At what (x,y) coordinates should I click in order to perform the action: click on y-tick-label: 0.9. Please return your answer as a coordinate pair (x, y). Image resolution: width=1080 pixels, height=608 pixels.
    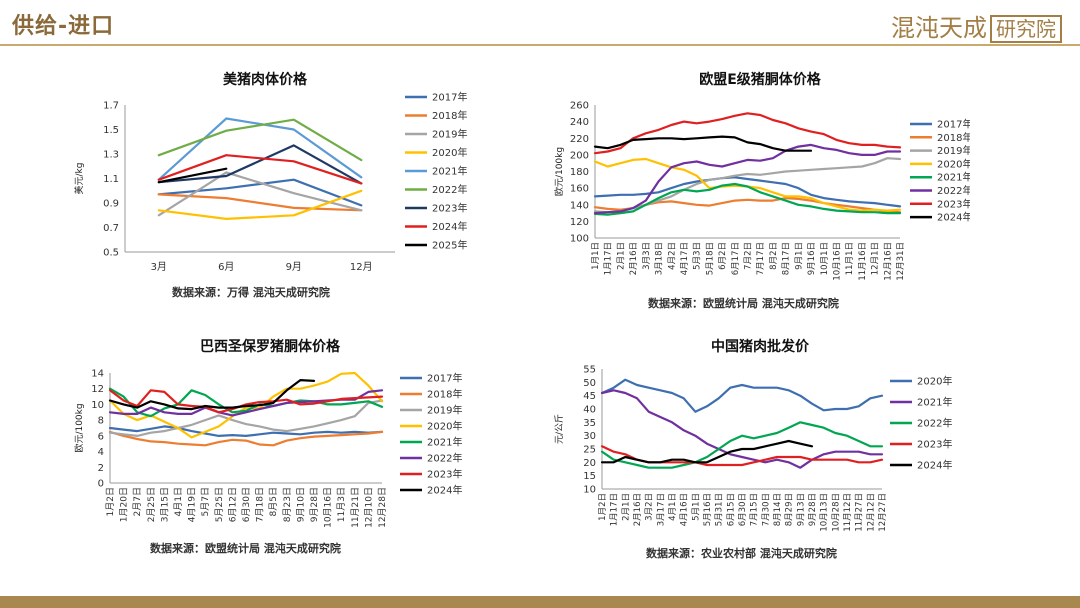
    Looking at the image, I should click on (111, 204).